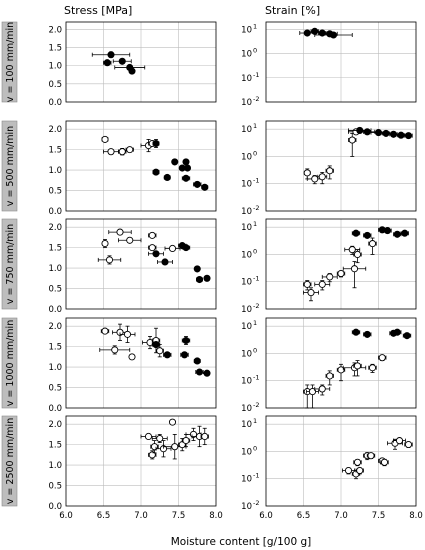 The image size is (425, 550). What do you see at coordinates (104, 516) in the screenshot?
I see `stress-xtick-label: 6.5` at bounding box center [104, 516].